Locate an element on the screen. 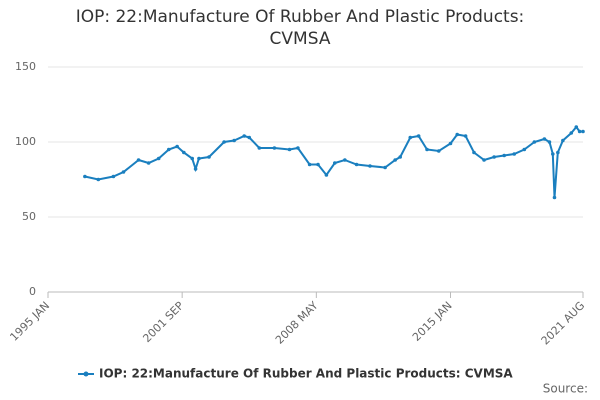 This screenshot has width=600, height=400. x-tick-label: 2008 MAY is located at coordinates (297, 323).